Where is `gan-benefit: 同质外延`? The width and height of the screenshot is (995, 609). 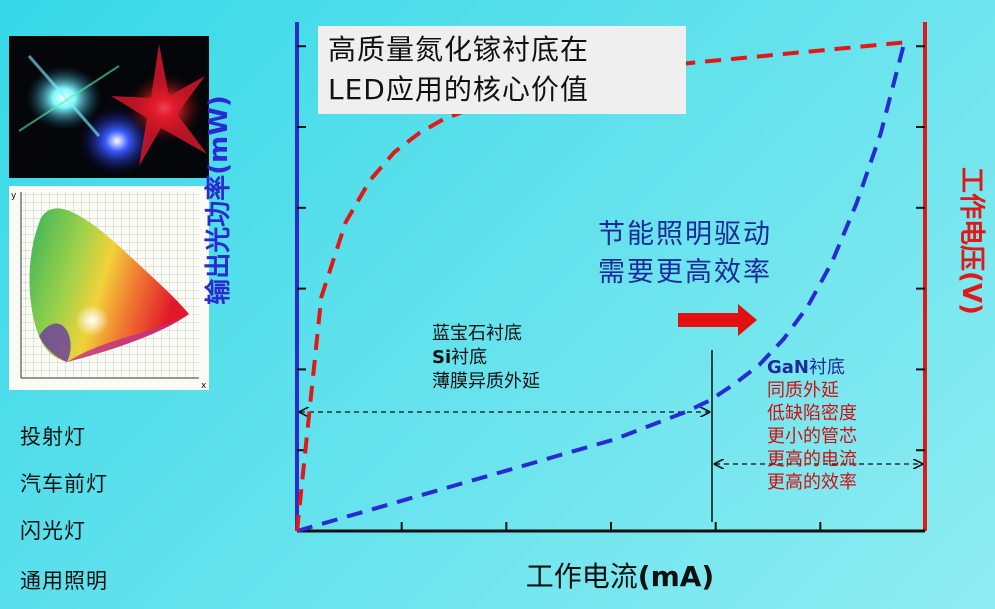
gan-benefit: 同质外延 is located at coordinates (803, 390).